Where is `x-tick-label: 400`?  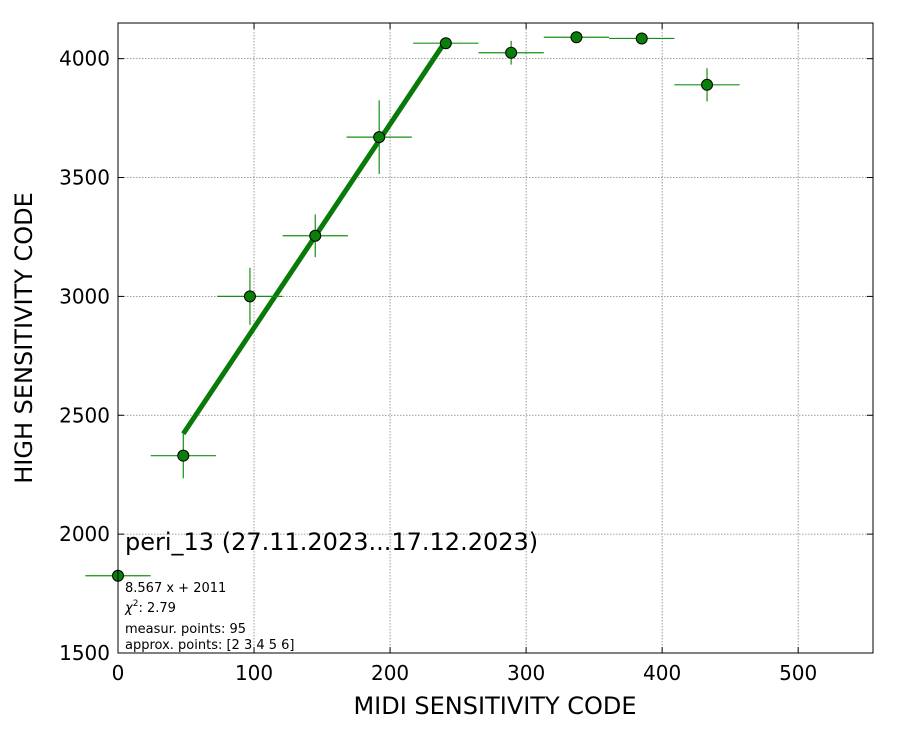 x-tick-label: 400 is located at coordinates (662, 673).